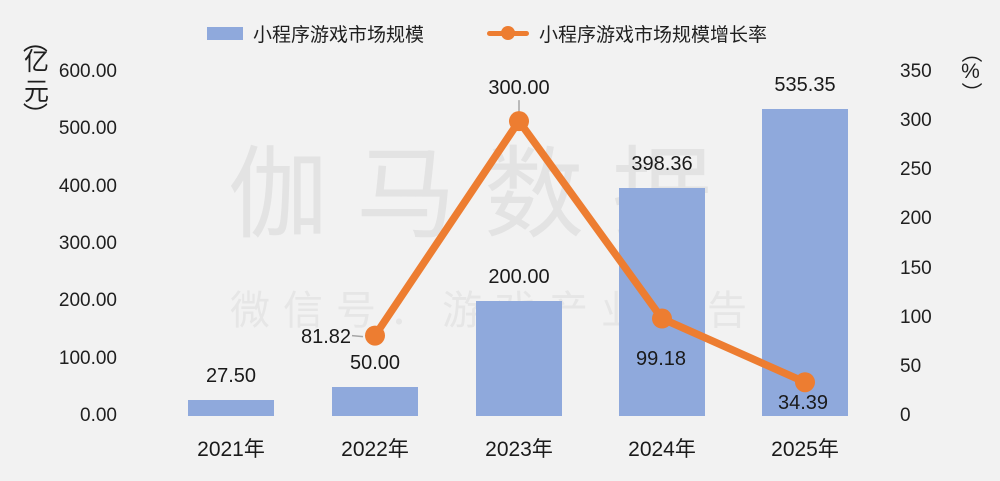 This screenshot has height=481, width=1000. I want to click on bar-value-label: 398.36, so click(662, 163).